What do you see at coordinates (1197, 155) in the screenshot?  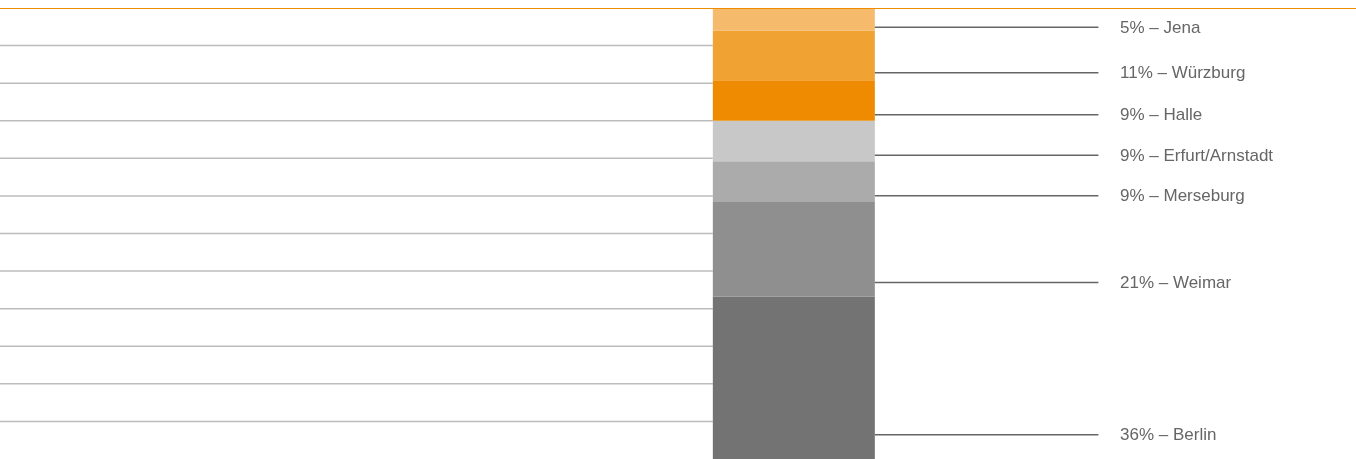 I see `data-label: 9% – Erfurt/Arnstadt` at bounding box center [1197, 155].